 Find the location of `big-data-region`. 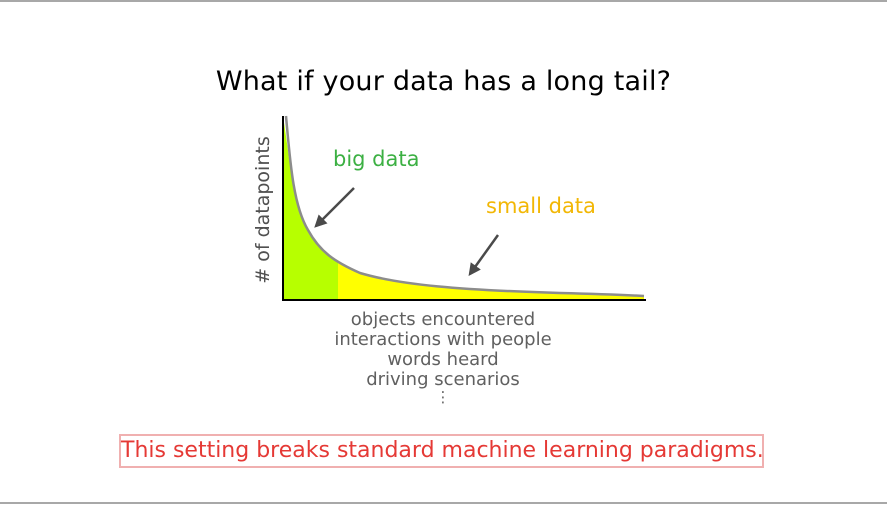

big-data-region is located at coordinates (310, 208).